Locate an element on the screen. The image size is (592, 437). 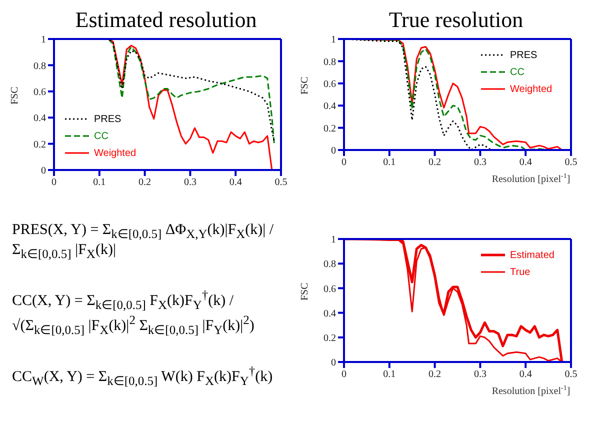
chart-title: True resolution is located at coordinates (456, 19).